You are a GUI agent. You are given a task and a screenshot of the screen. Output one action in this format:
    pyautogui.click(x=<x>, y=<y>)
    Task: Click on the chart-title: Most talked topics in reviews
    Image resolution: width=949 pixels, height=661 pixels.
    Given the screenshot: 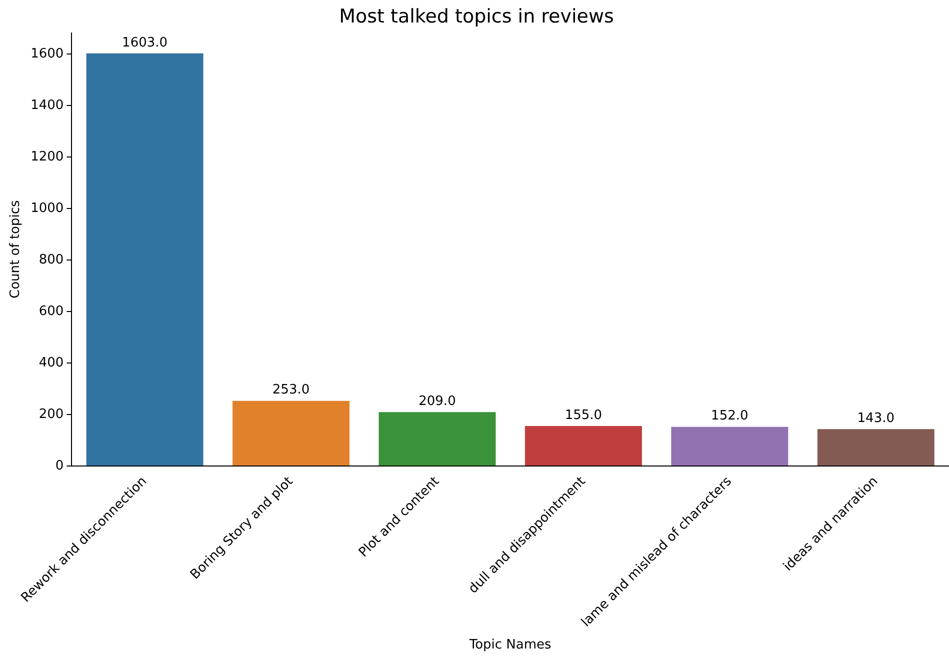 What is the action you would take?
    pyautogui.click(x=476, y=16)
    